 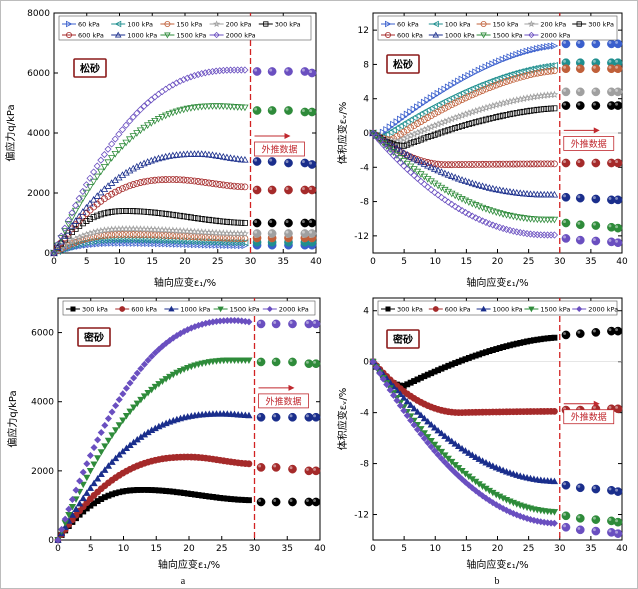 I want to click on legend-label: 150 kPa, so click(x=189, y=25).